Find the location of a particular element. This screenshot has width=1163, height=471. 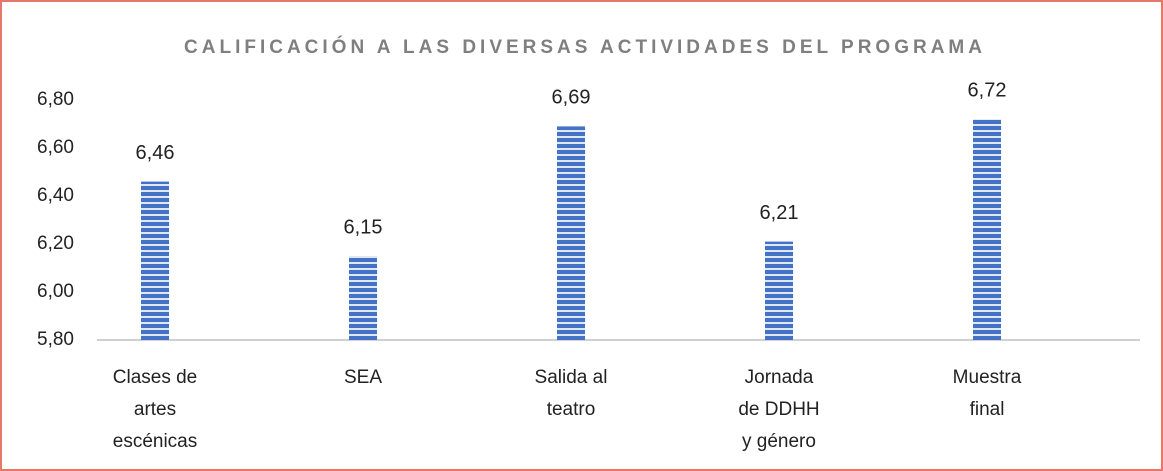

x-tick-label: Clases de is located at coordinates (155, 377).